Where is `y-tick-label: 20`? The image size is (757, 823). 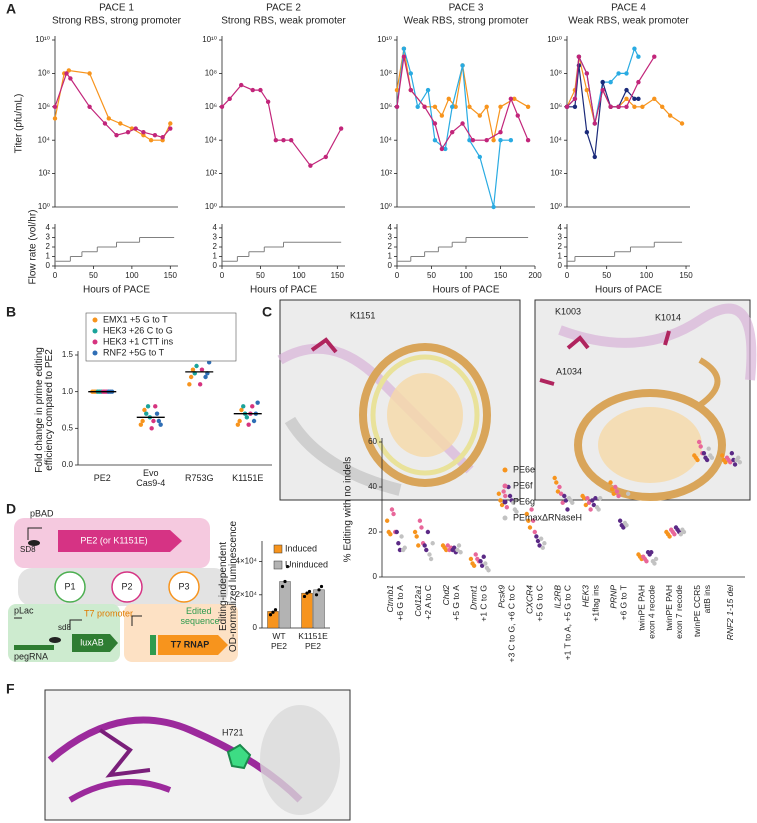 y-tick-label: 20 is located at coordinates (372, 531).